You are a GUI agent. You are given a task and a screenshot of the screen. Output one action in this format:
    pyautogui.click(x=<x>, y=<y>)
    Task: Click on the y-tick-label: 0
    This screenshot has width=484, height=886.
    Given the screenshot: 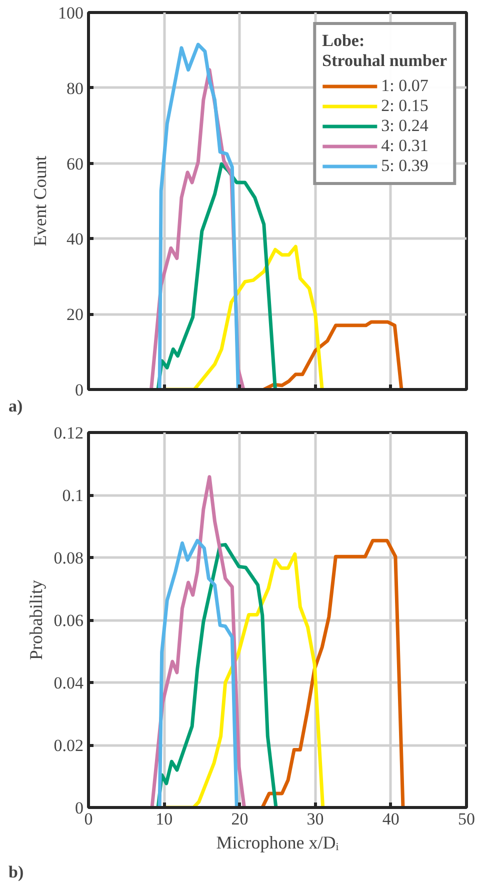 What is the action you would take?
    pyautogui.click(x=79, y=390)
    